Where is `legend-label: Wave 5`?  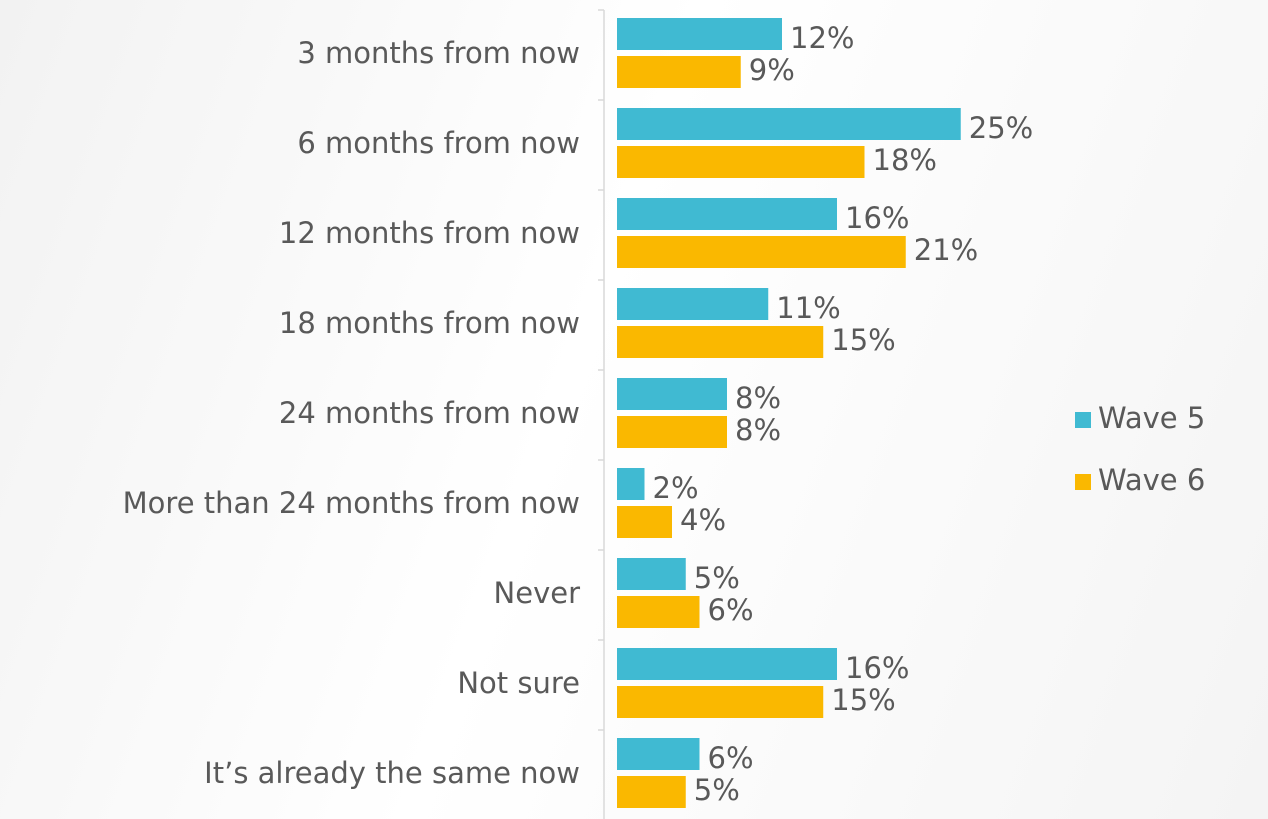
legend-label: Wave 5 is located at coordinates (1151, 418).